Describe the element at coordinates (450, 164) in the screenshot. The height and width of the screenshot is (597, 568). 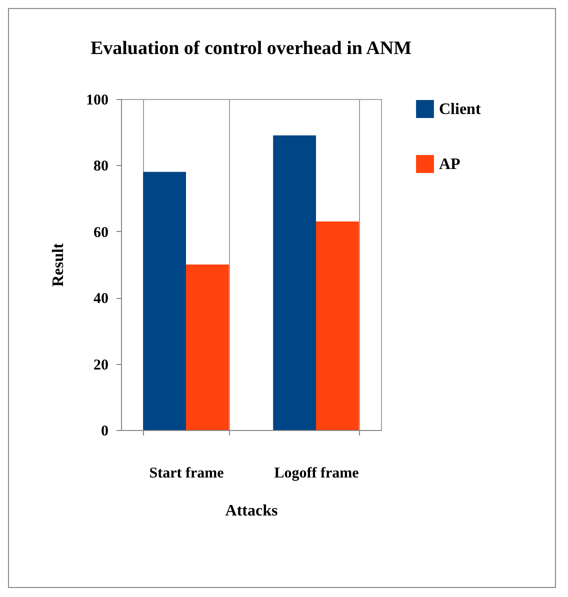
I see `legend-label: AP` at that location.